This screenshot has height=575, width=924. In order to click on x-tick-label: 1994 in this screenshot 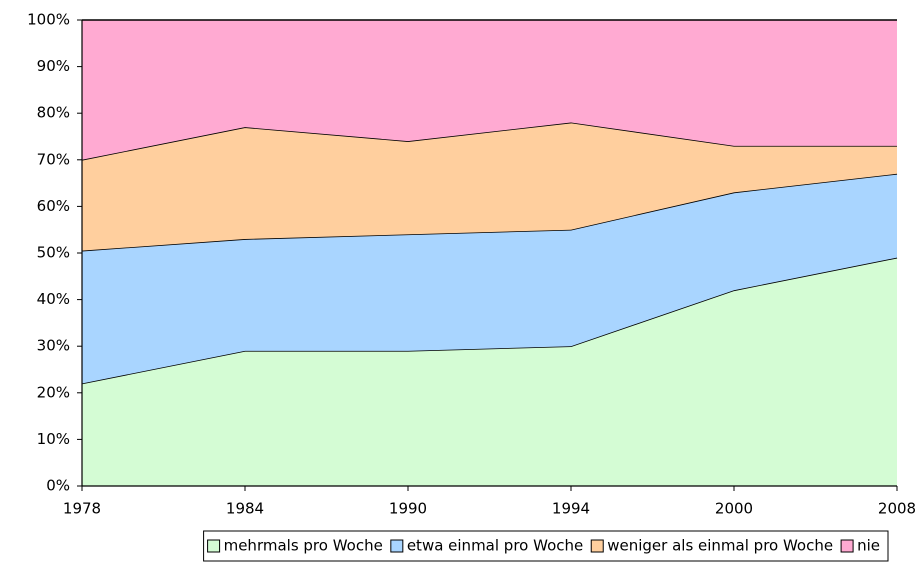, I will do `click(571, 509)`.